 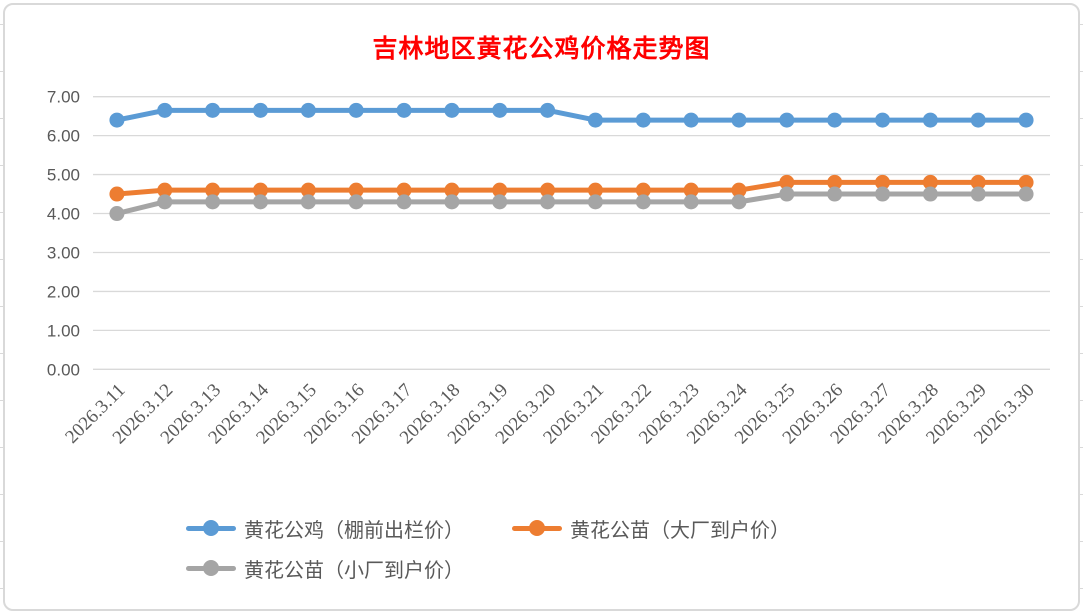 What do you see at coordinates (63, 97) in the screenshot?
I see `y-axis-tick-label: 7.00` at bounding box center [63, 97].